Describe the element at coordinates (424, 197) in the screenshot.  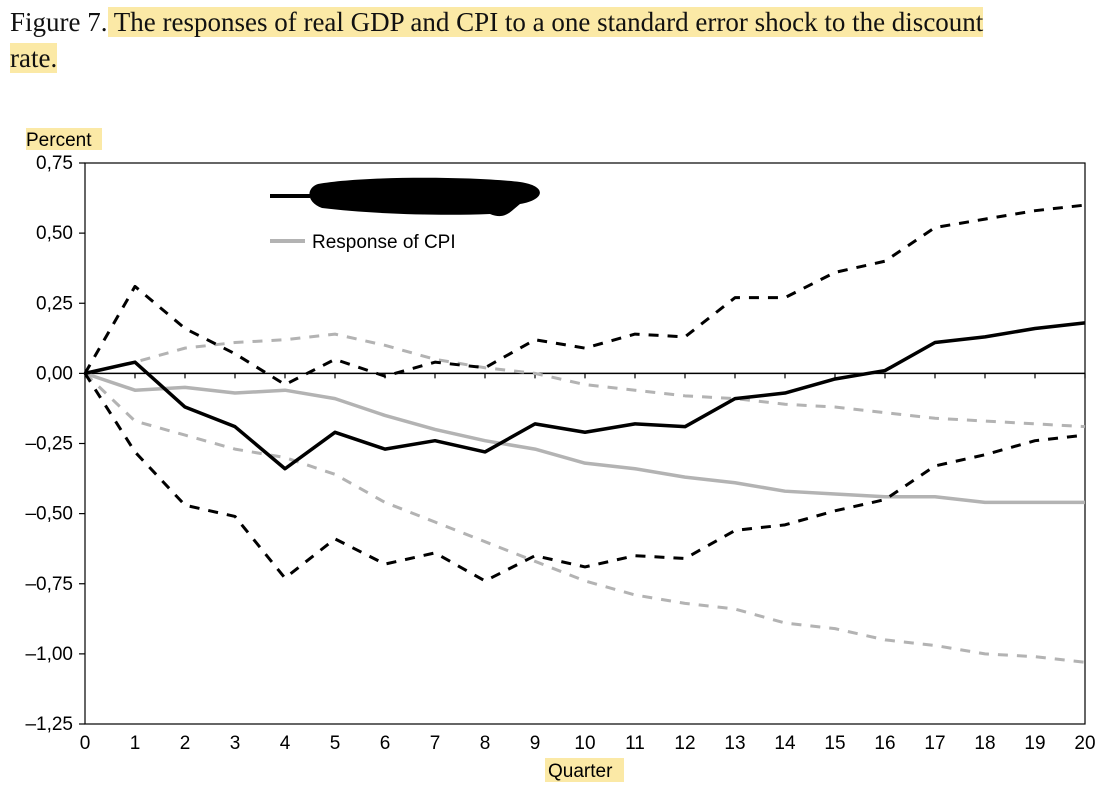
I see `legend-gdp-redaction` at that location.